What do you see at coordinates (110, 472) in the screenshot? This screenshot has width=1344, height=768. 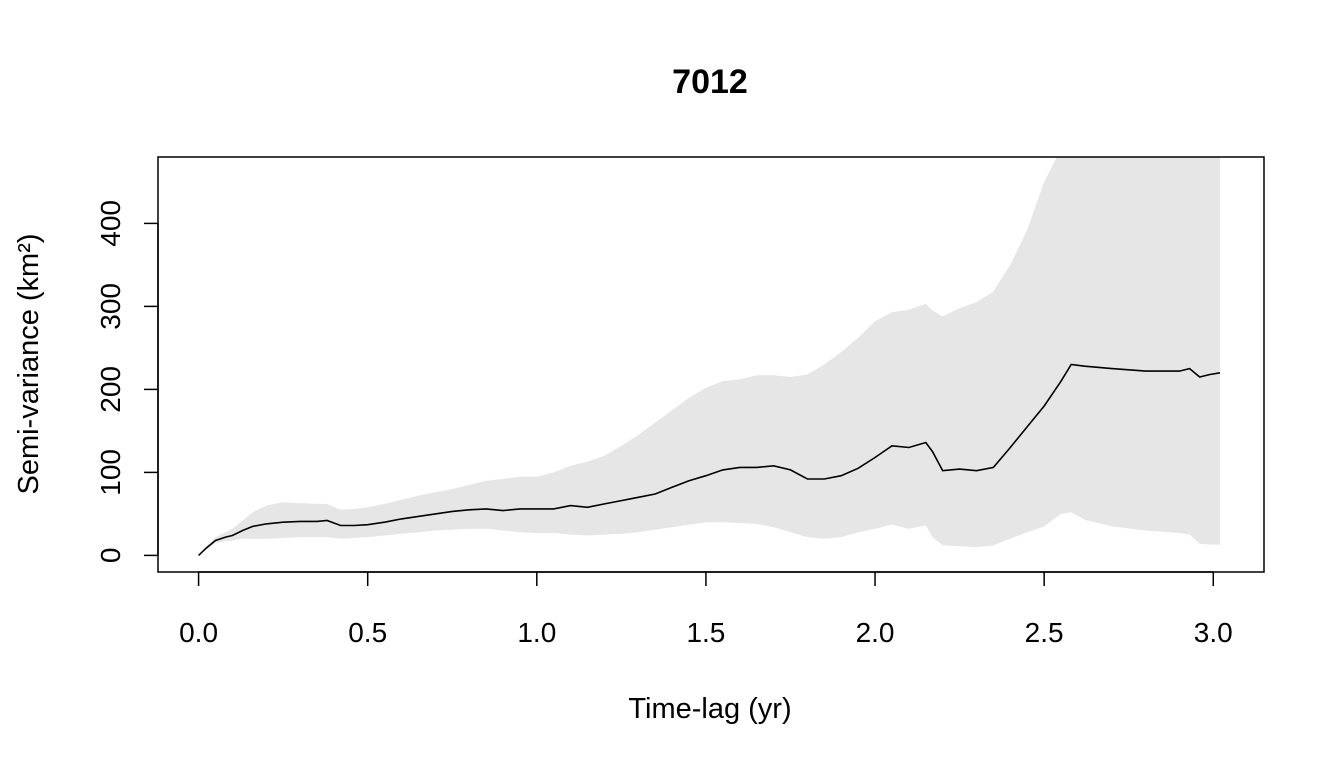 I see `y-tick-label: 100` at bounding box center [110, 472].